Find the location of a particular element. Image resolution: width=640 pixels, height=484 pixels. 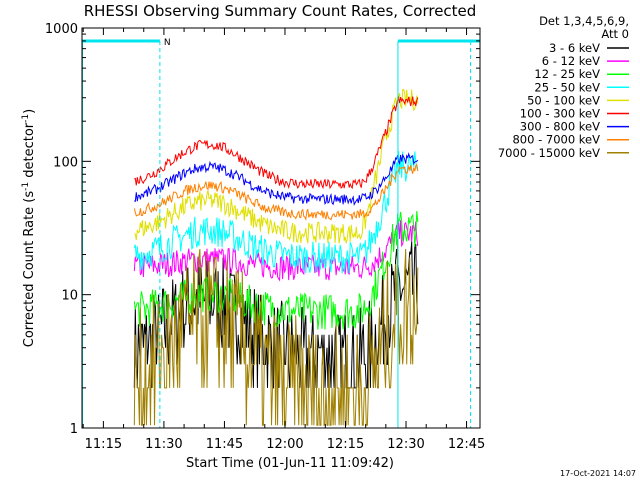

legend-label-5: 100 - 300 keV is located at coordinates (560, 114).